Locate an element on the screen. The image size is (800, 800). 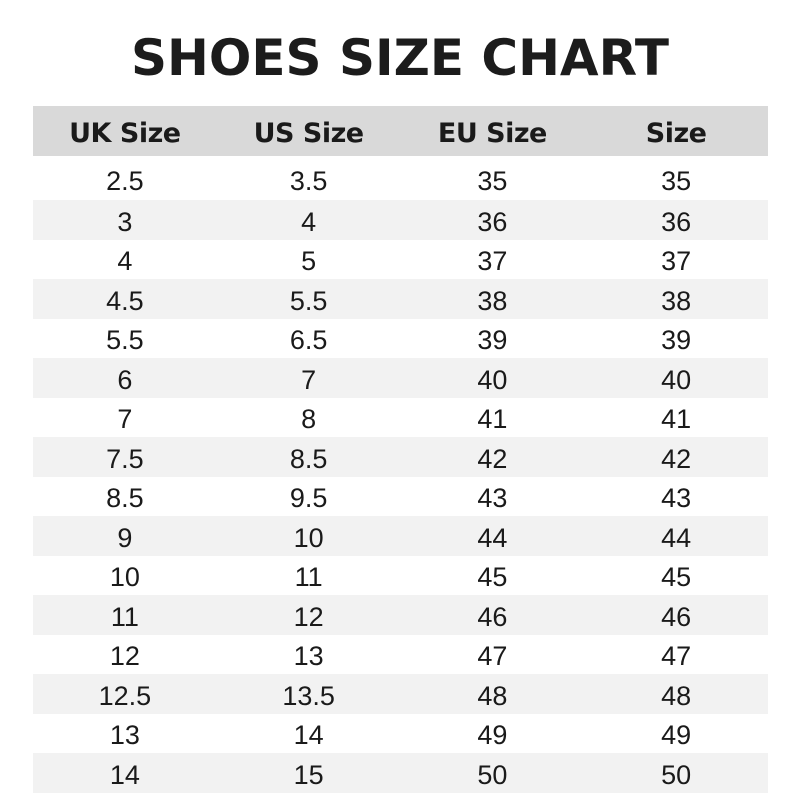
table-cell: 4.5 is located at coordinates (125, 299).